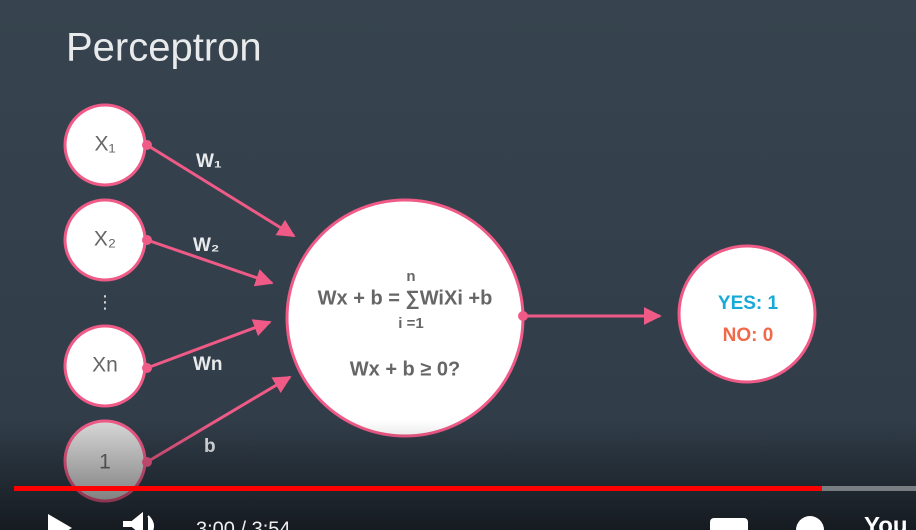 Image resolution: width=916 pixels, height=530 pixels. Describe the element at coordinates (208, 364) in the screenshot. I see `weight-label: Wn` at that location.